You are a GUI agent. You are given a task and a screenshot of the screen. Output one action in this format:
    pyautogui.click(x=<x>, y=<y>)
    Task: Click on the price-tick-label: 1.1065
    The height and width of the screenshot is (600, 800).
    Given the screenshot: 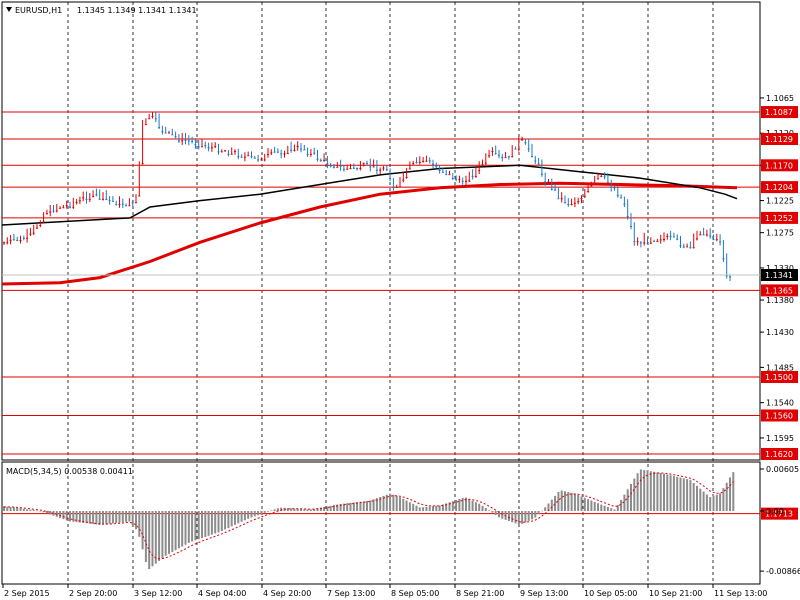 What is the action you would take?
    pyautogui.click(x=780, y=98)
    